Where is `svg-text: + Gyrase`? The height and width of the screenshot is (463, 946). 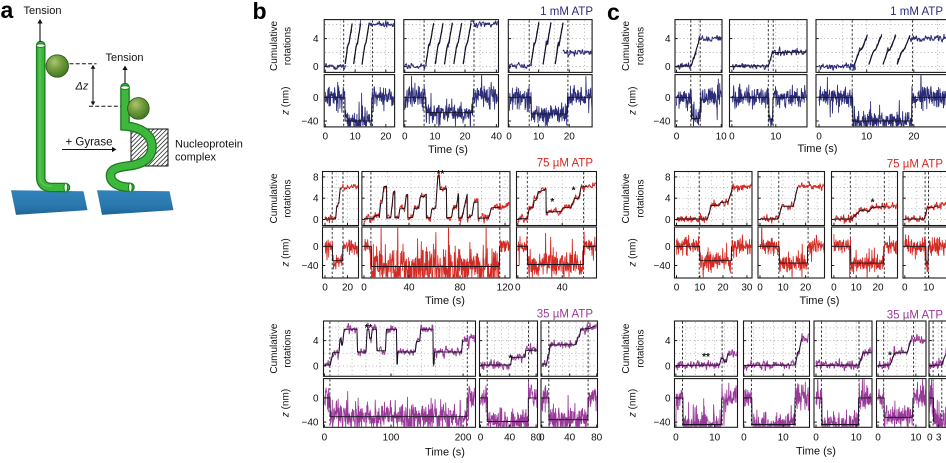
svg-text: + Gyrase is located at coordinates (89, 143).